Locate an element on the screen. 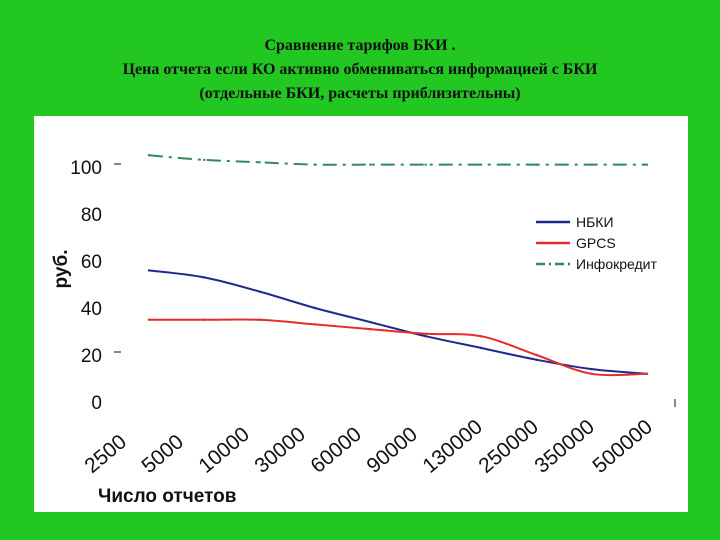 The image size is (720, 540). x-tick-label: 250000 is located at coordinates (508, 446).